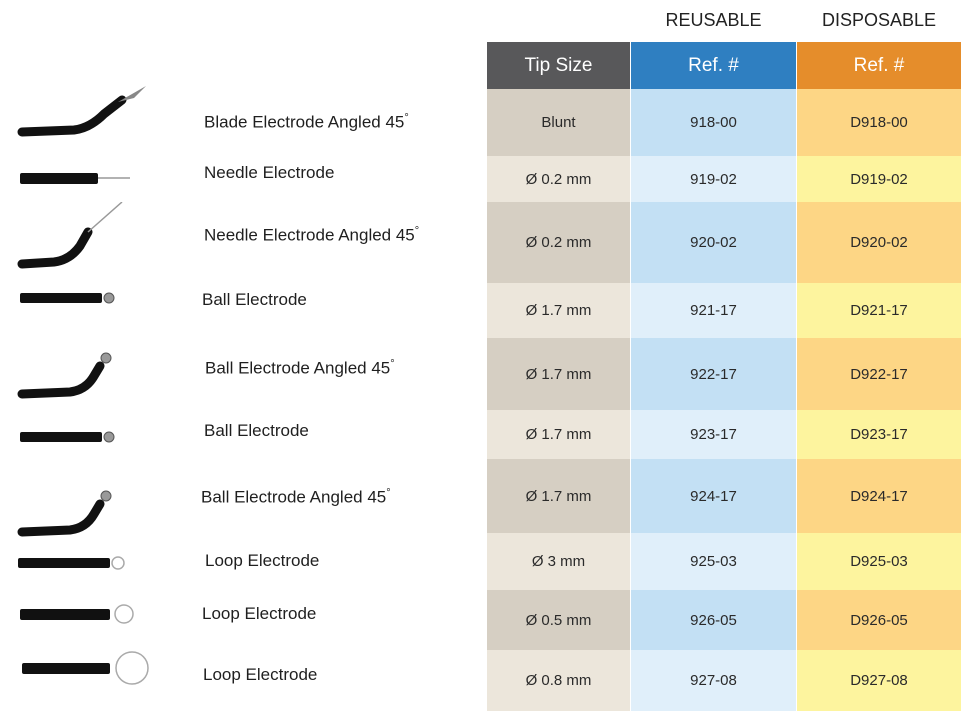  Describe the element at coordinates (879, 496) in the screenshot. I see `disposable-ref-cell: D924-17` at that location.